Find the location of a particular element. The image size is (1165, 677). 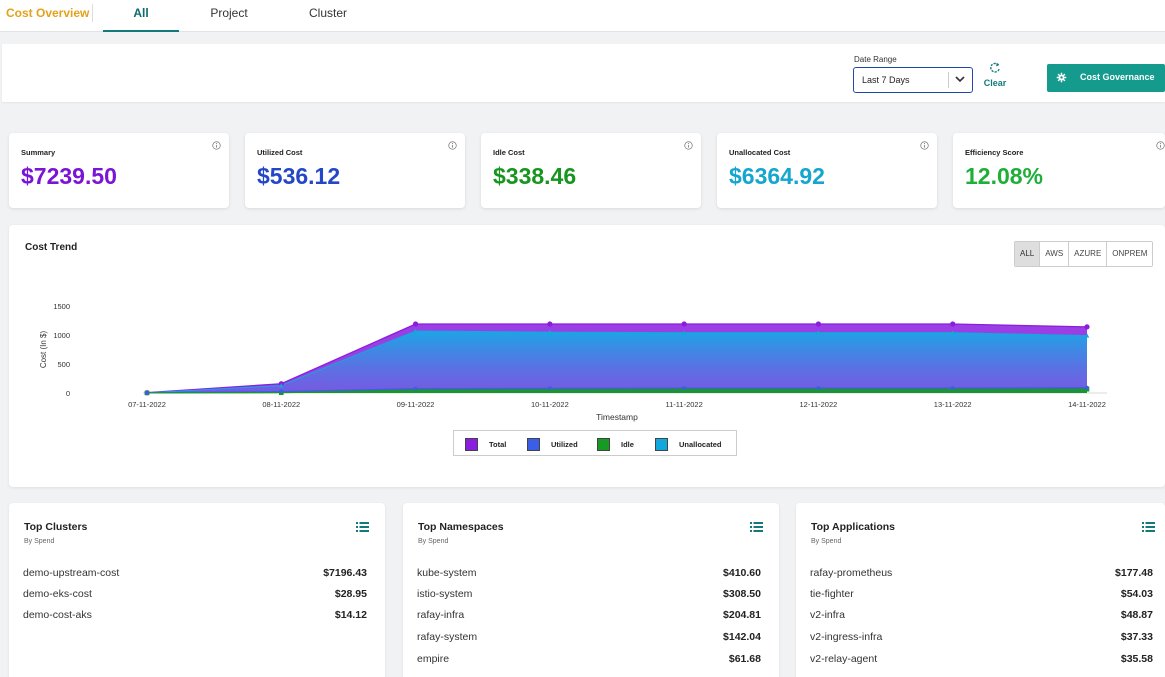

summary-card: Summary $7239.50 is located at coordinates (119, 170).